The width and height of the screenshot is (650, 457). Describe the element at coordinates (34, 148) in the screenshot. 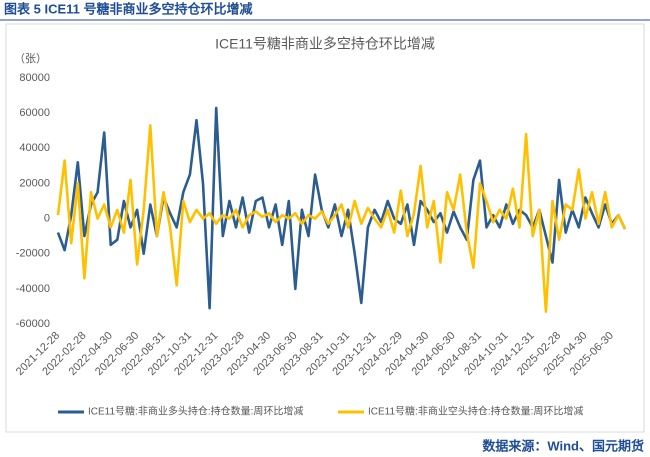

I see `y-tick-label: 40000` at that location.